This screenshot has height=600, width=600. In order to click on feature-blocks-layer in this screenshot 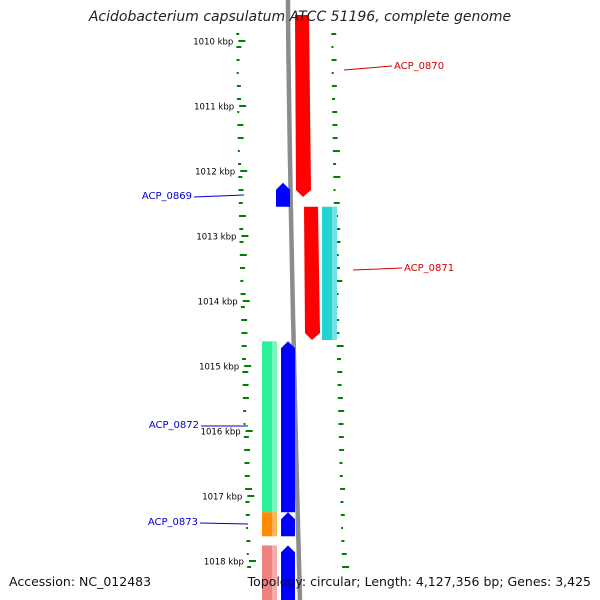, I will do `click(299, 403)`.